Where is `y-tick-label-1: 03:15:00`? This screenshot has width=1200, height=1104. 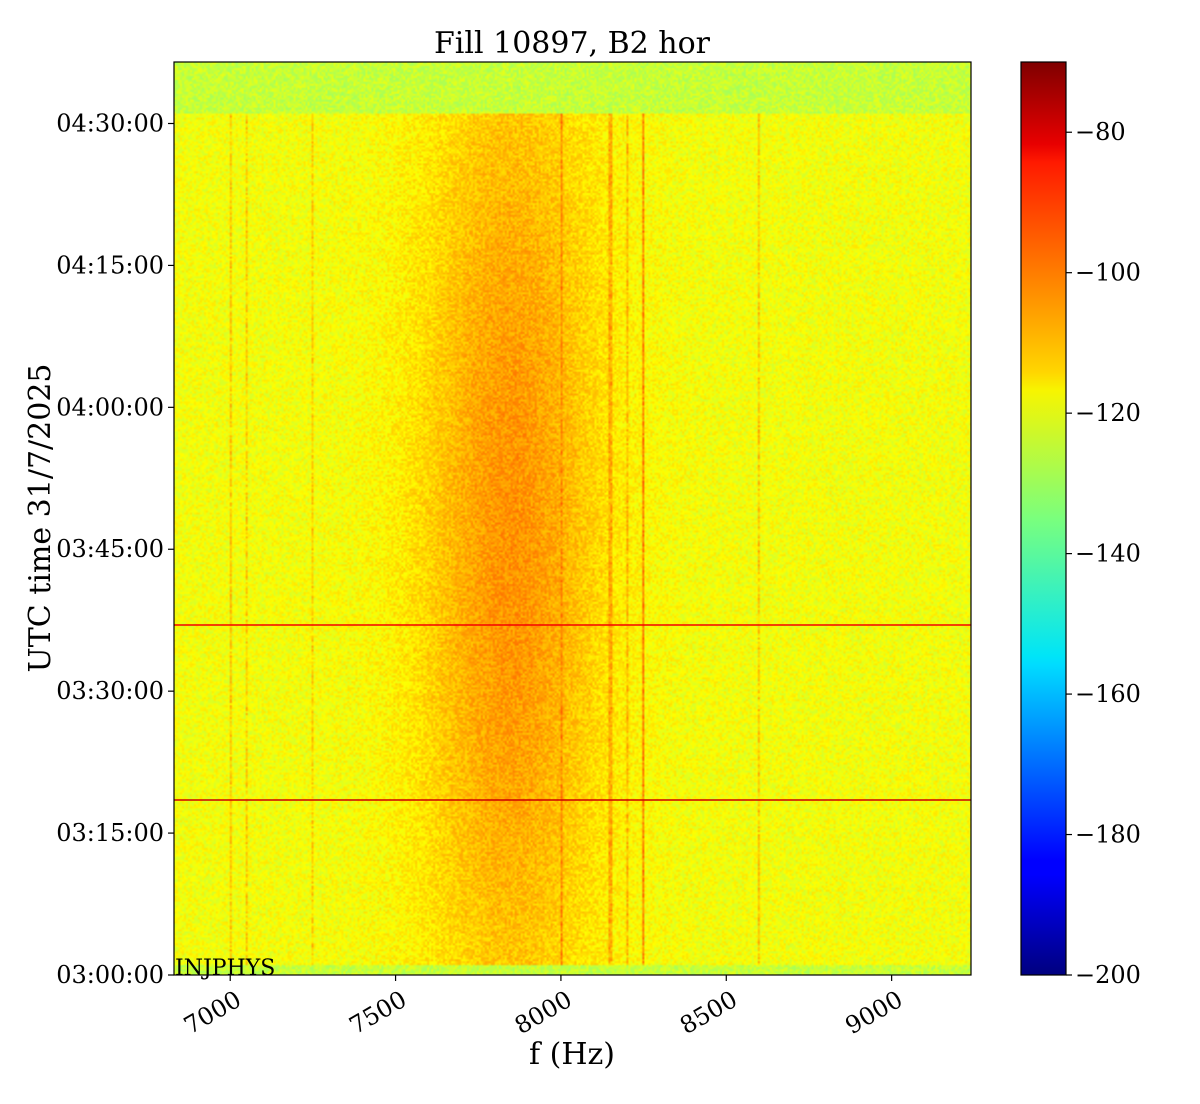 y-tick-label-1: 03:15:00 is located at coordinates (110, 833).